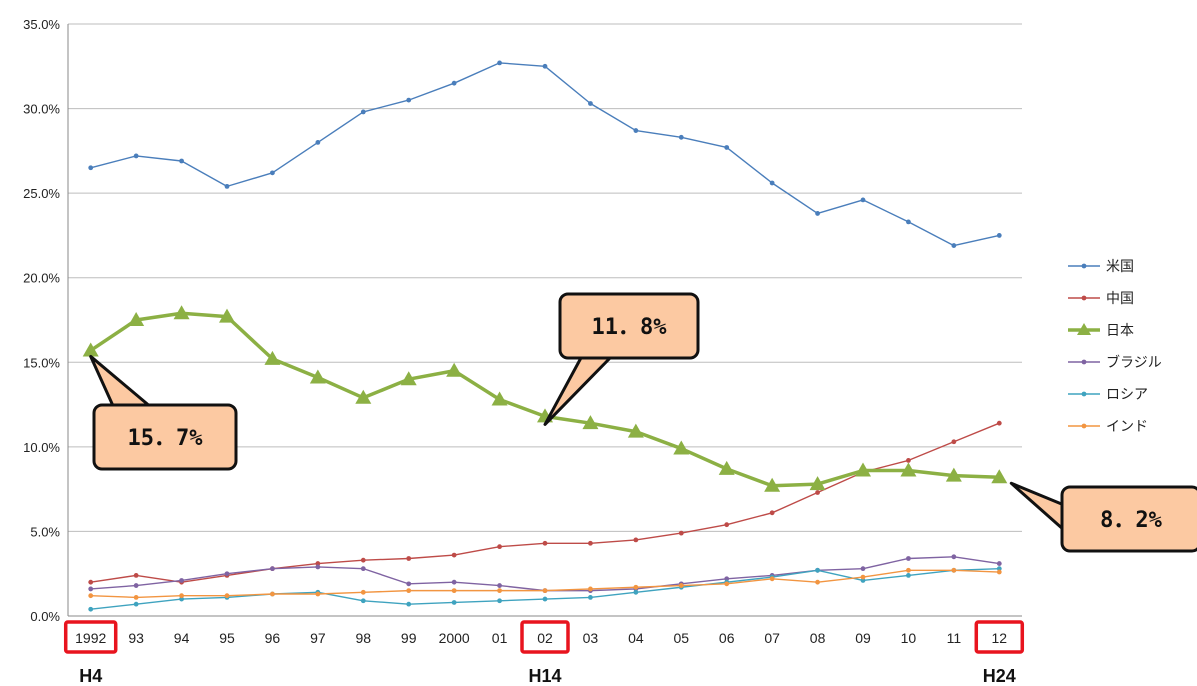  I want to click on y-tick-label: 15.0%, so click(41, 362).